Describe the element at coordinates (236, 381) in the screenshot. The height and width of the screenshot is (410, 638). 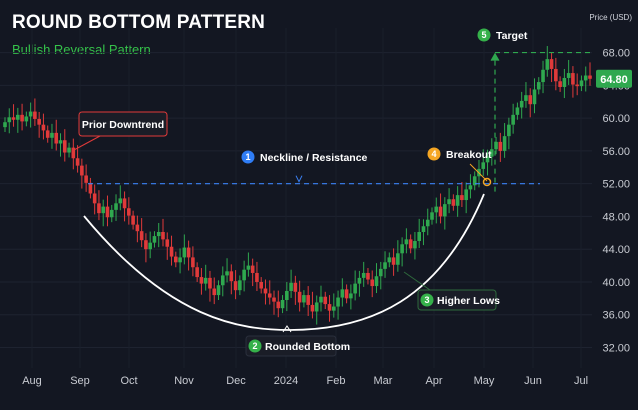
I see `x-tick-label: Dec` at that location.